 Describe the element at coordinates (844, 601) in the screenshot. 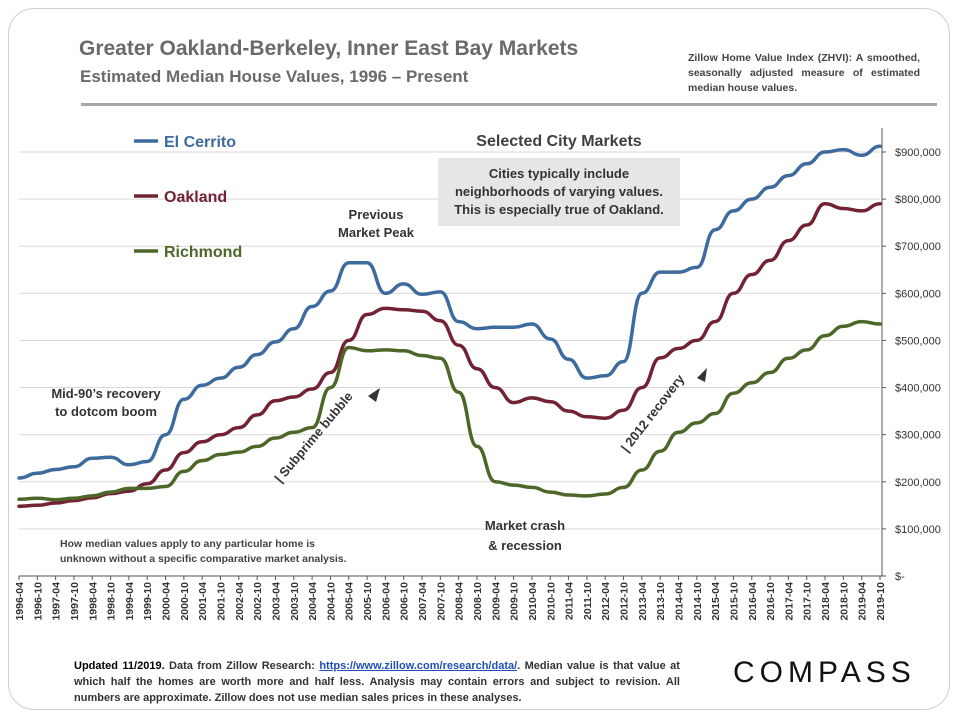

I see `x-tick-label: 2018-10` at that location.